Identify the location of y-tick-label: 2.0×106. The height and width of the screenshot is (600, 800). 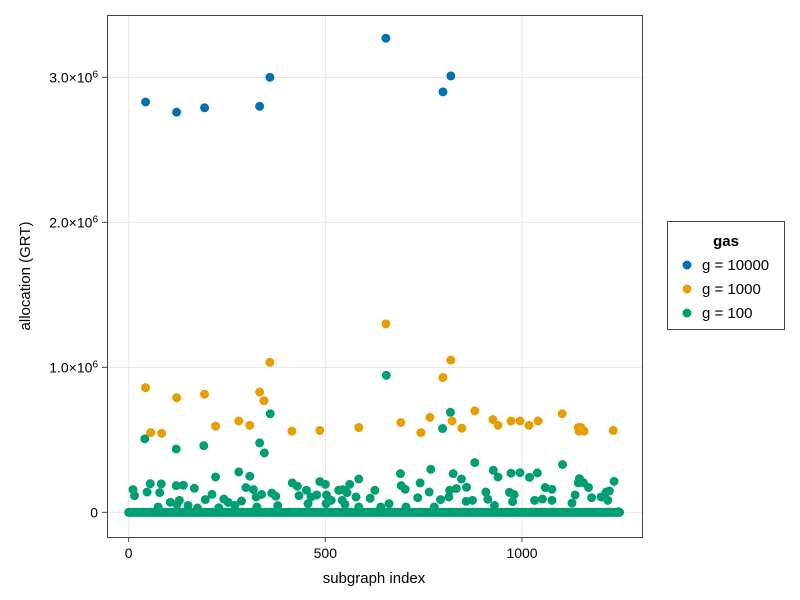
(73, 222).